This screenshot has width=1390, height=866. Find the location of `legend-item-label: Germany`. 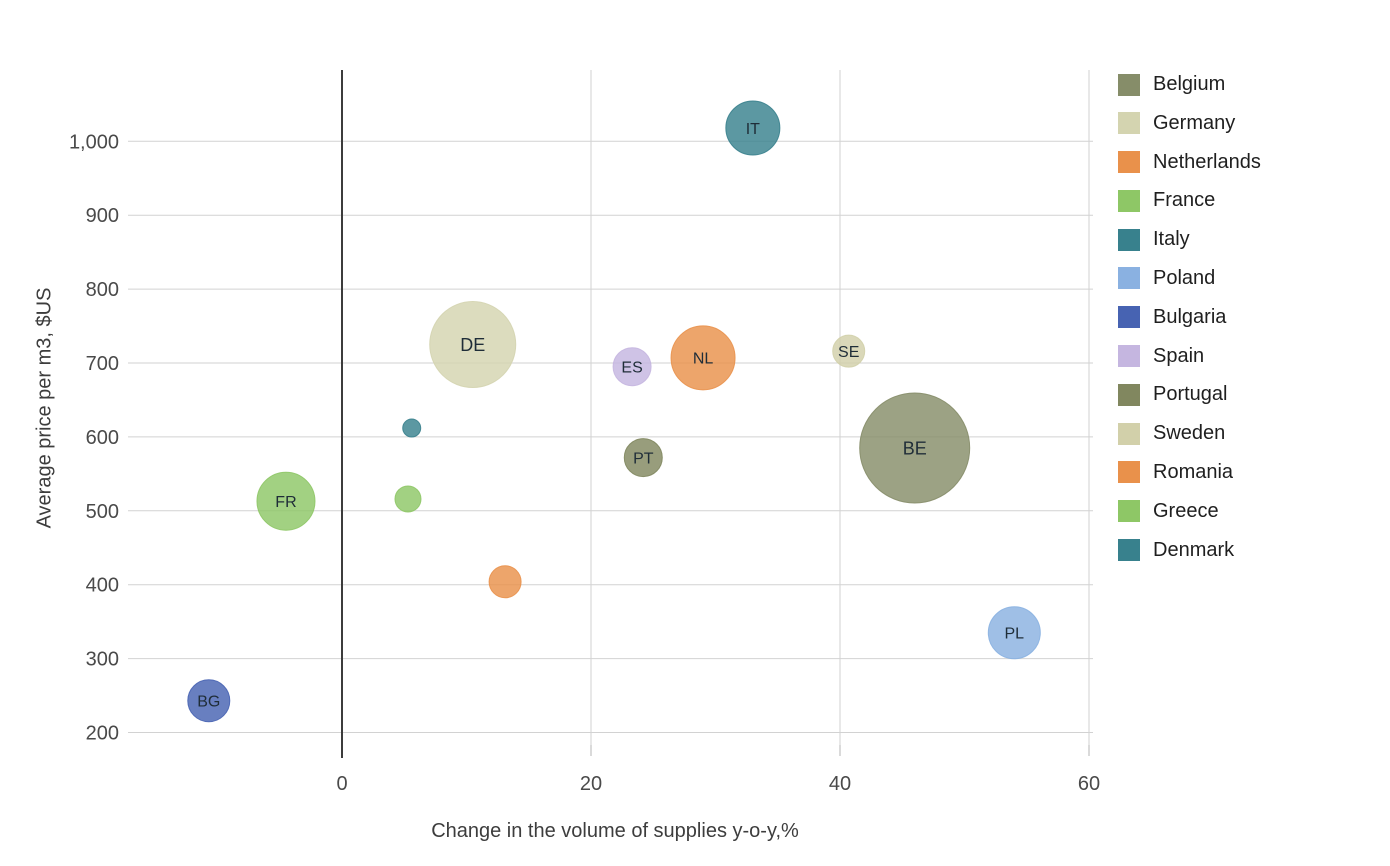

legend-item-label: Germany is located at coordinates (1194, 122).